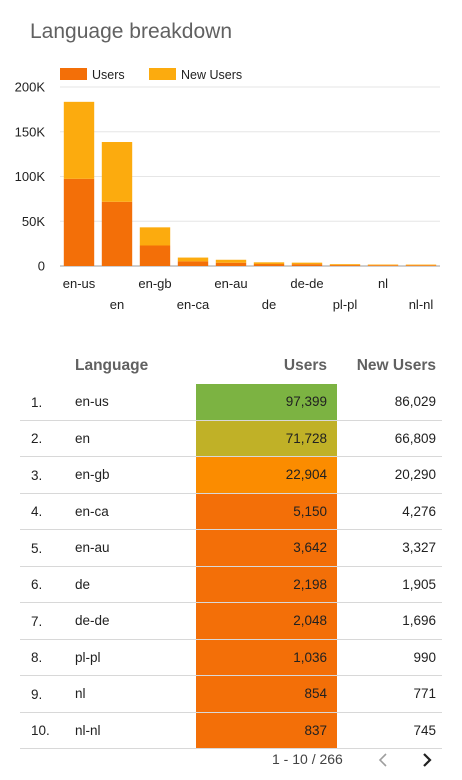  I want to click on x-tick-label-5: de, so click(269, 304).